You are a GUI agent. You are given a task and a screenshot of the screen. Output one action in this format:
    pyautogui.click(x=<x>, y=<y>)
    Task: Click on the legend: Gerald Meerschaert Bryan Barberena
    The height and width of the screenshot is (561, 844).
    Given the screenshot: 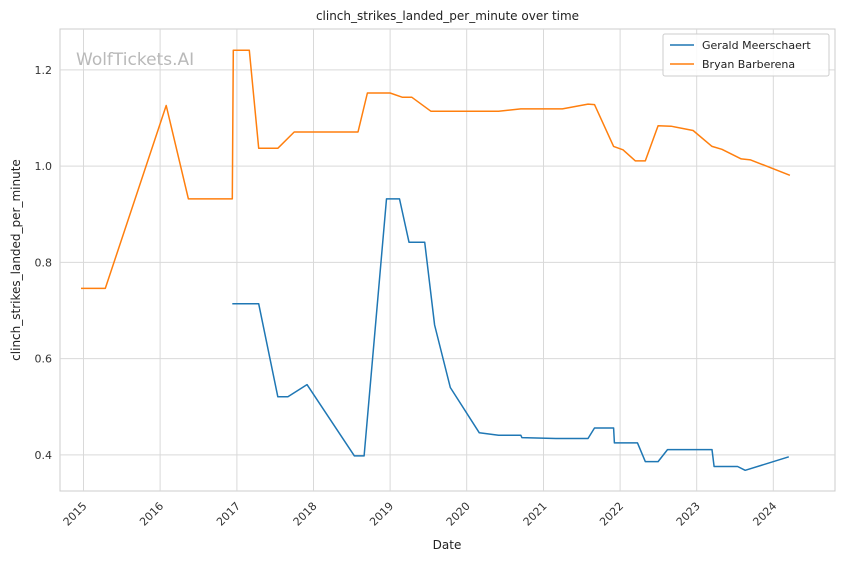 What is the action you would take?
    pyautogui.click(x=746, y=55)
    